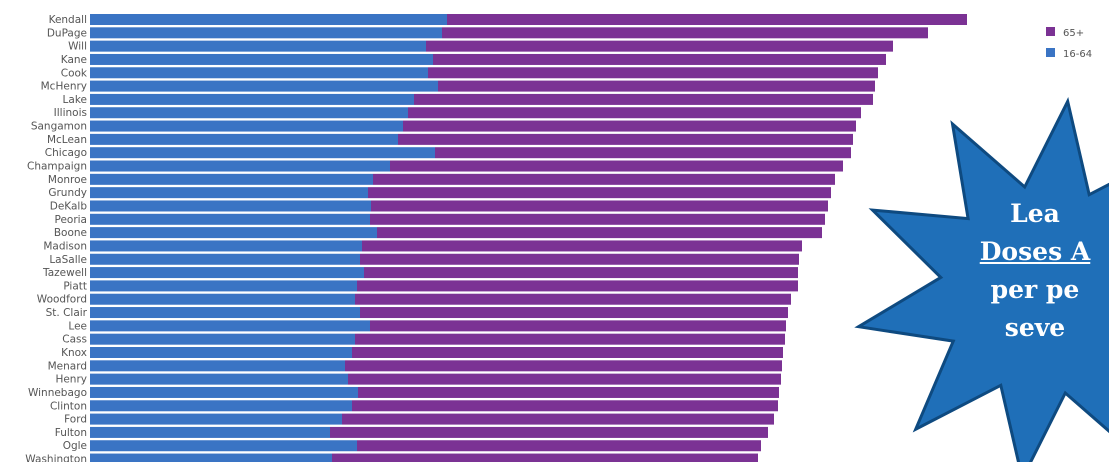 The image size is (1109, 462). I want to click on category-label-kane: Kane, so click(74, 60).